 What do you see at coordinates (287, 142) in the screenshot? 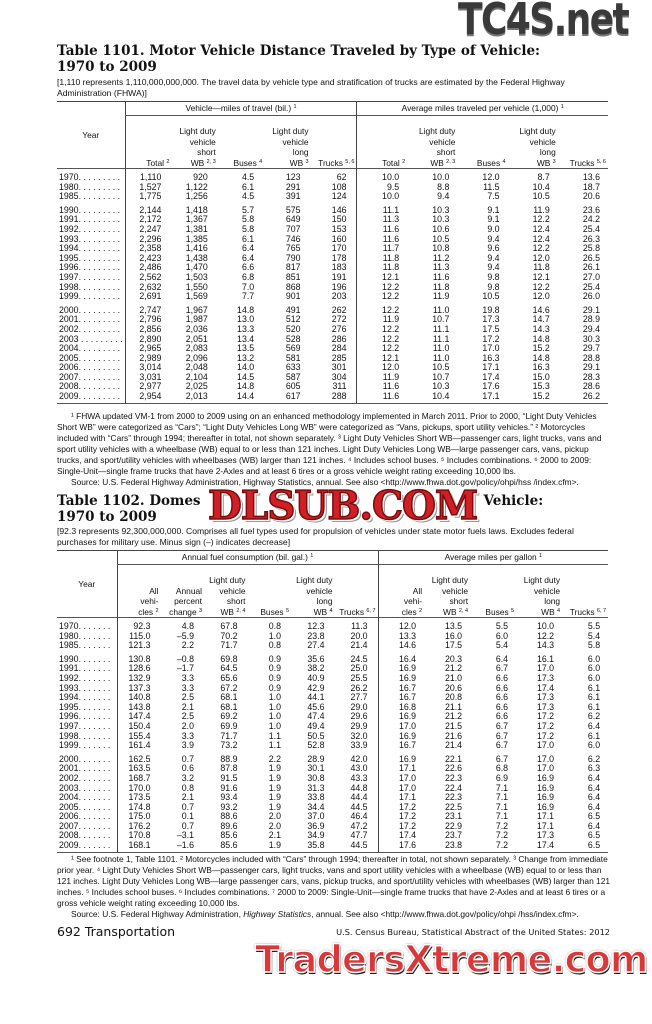
I see `column-header: Light duty vehicle long WB 3` at bounding box center [287, 142].